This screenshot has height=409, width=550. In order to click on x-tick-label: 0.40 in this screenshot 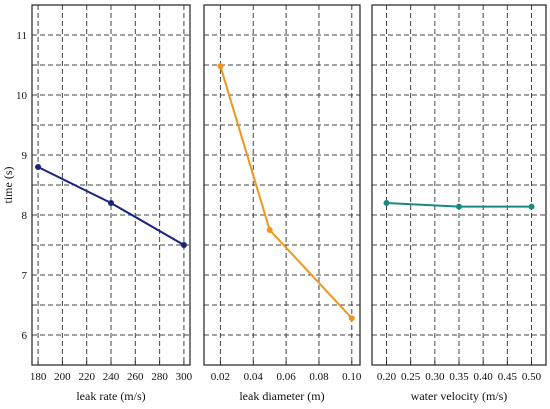, I will do `click(484, 377)`.